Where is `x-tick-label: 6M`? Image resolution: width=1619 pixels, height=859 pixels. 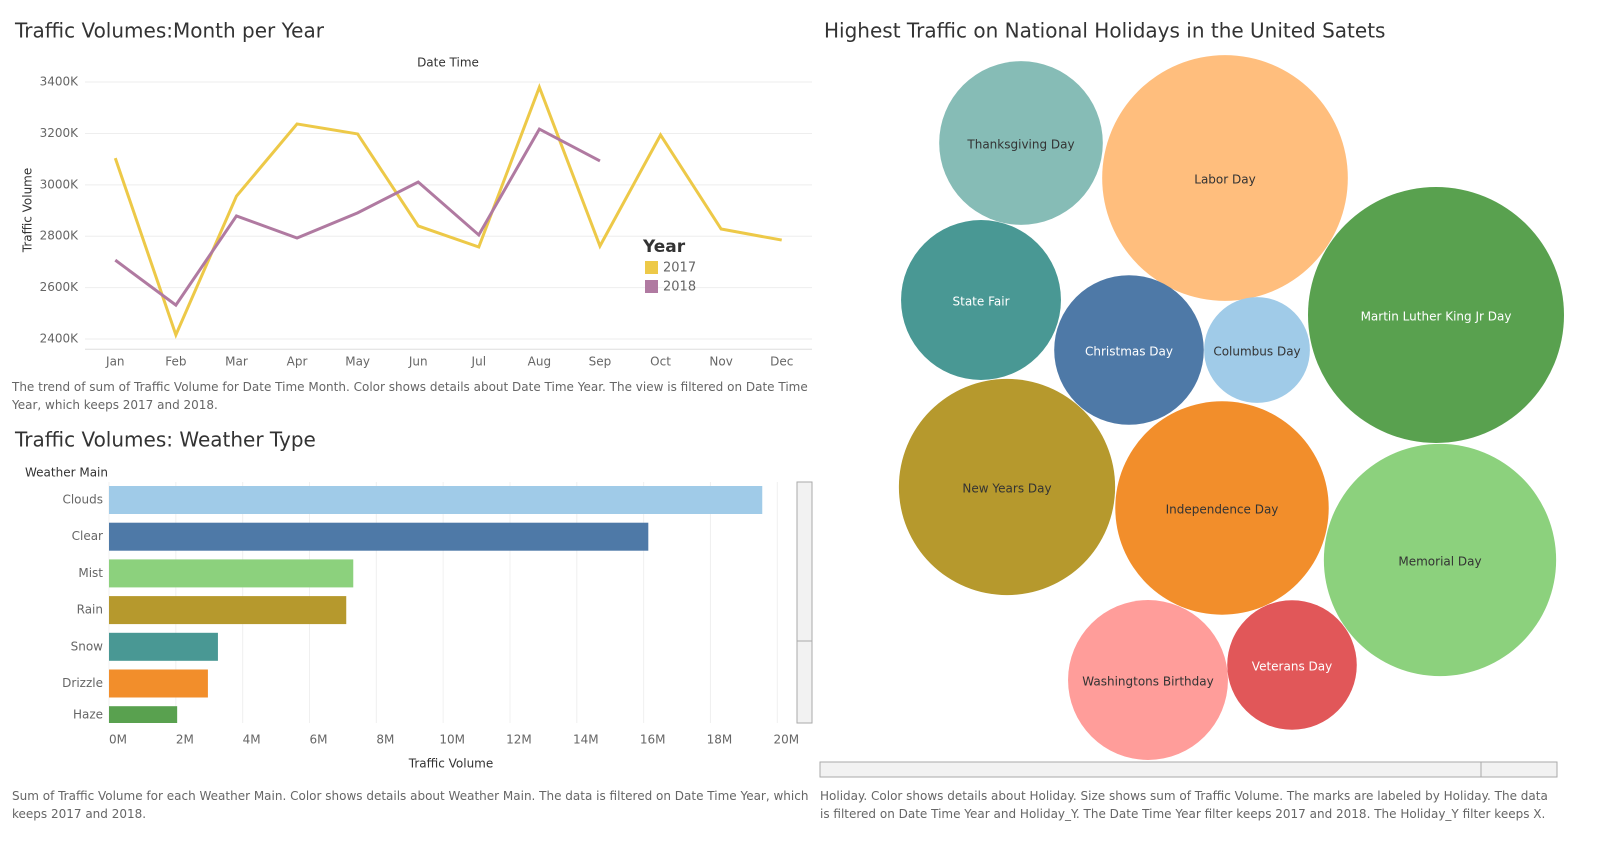 x-tick-label: 6M is located at coordinates (318, 740).